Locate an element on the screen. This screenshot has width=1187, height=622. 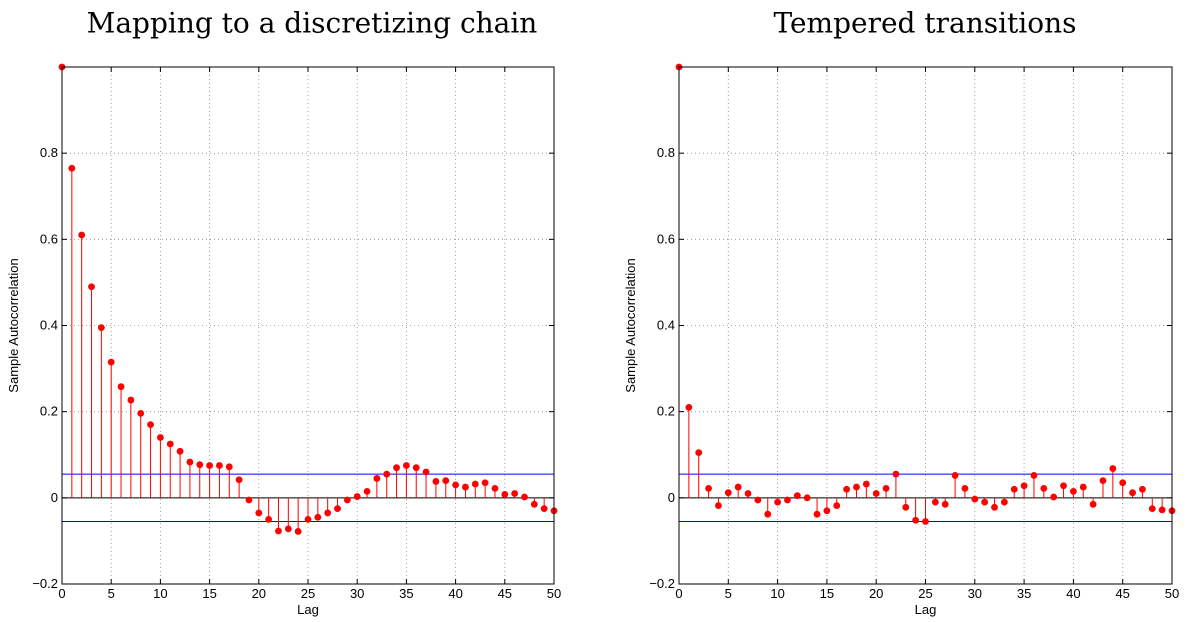
chart-title: Tempered transitions is located at coordinates (924, 23).